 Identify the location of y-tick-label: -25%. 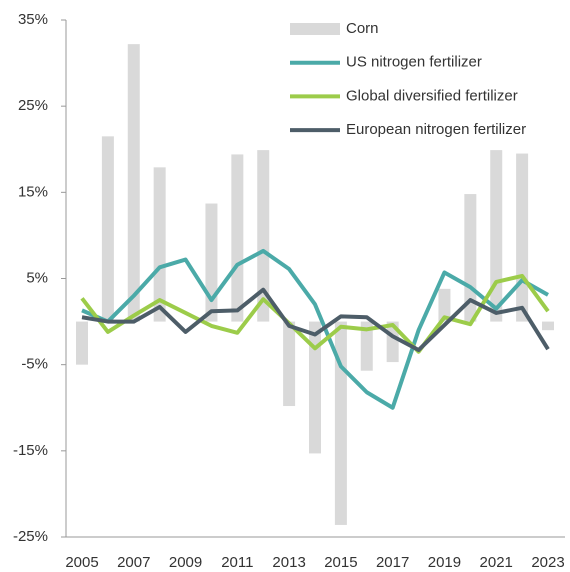
(30, 536).